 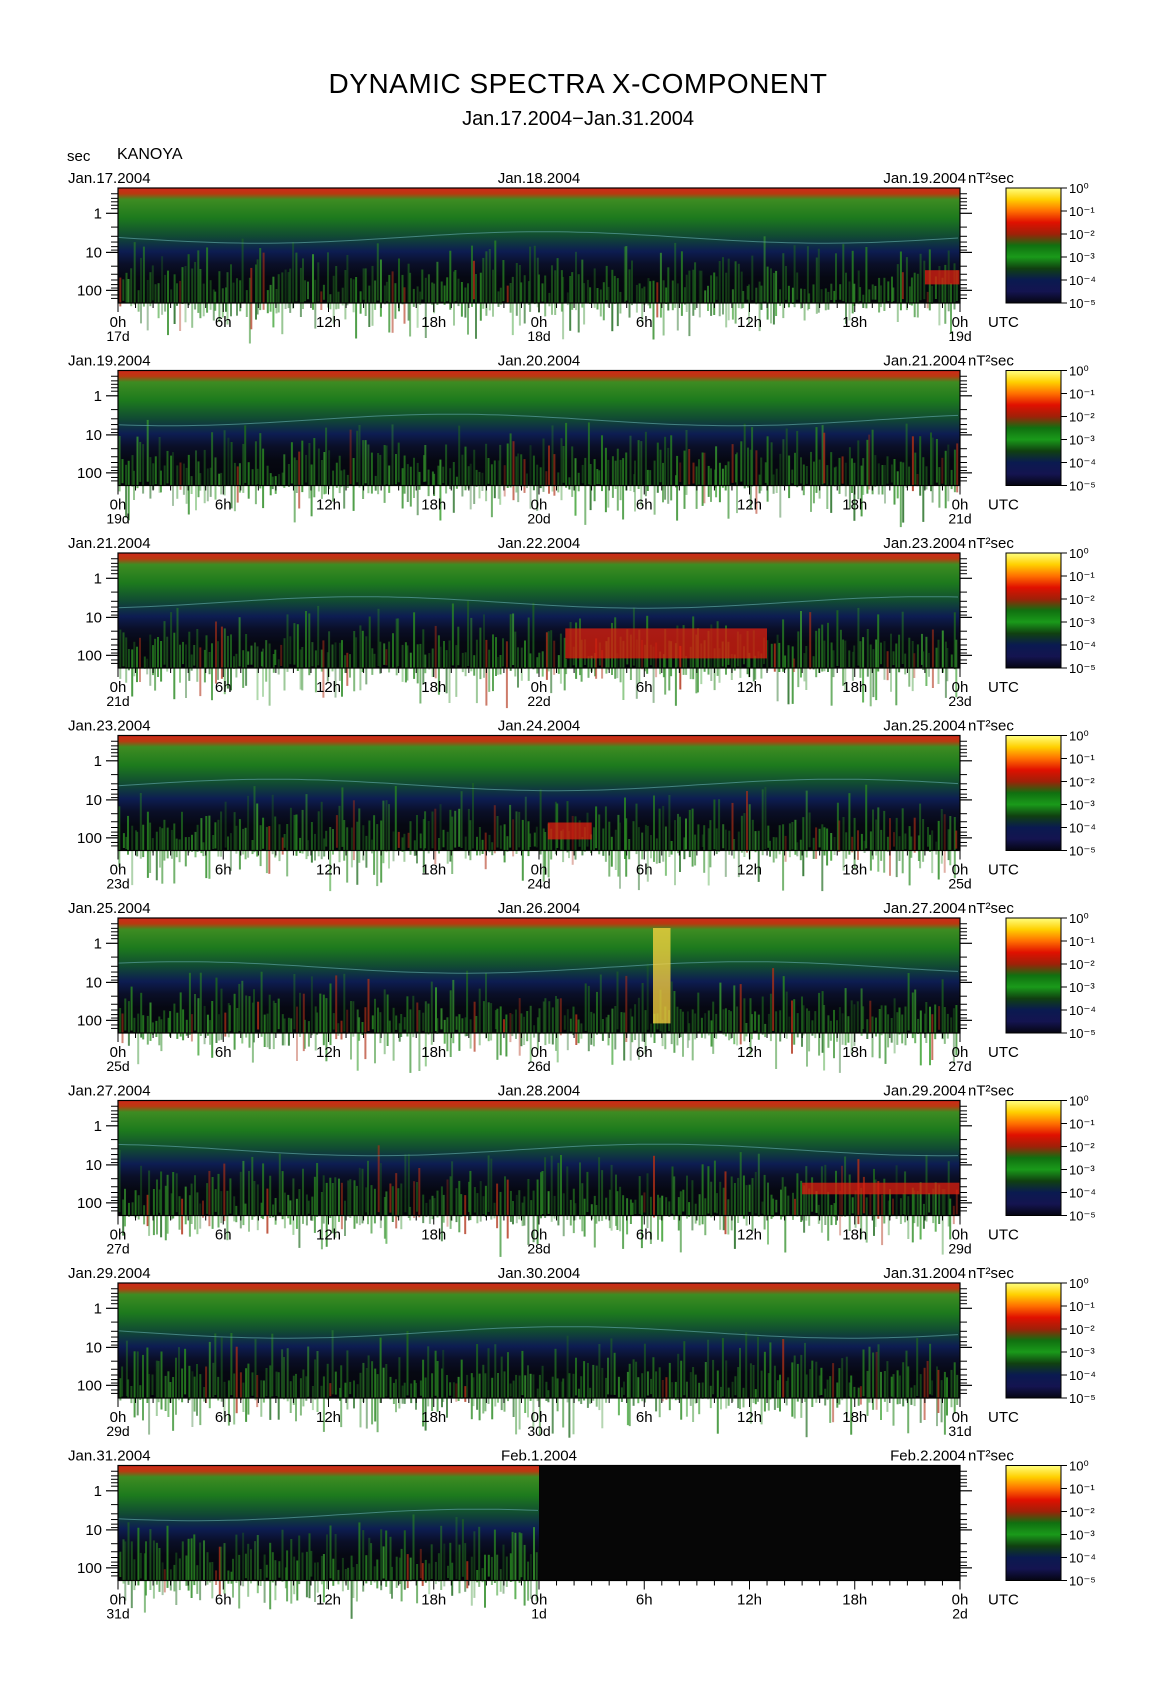 I want to click on x-tick-label: 0h, so click(x=539, y=1600).